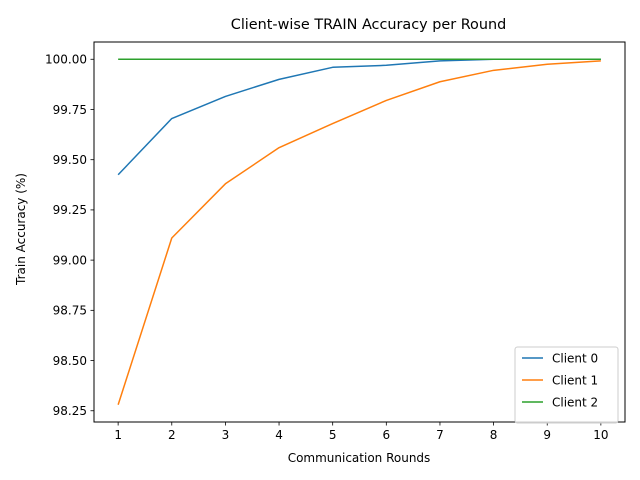  I want to click on x-tick-label: 10, so click(600, 435).